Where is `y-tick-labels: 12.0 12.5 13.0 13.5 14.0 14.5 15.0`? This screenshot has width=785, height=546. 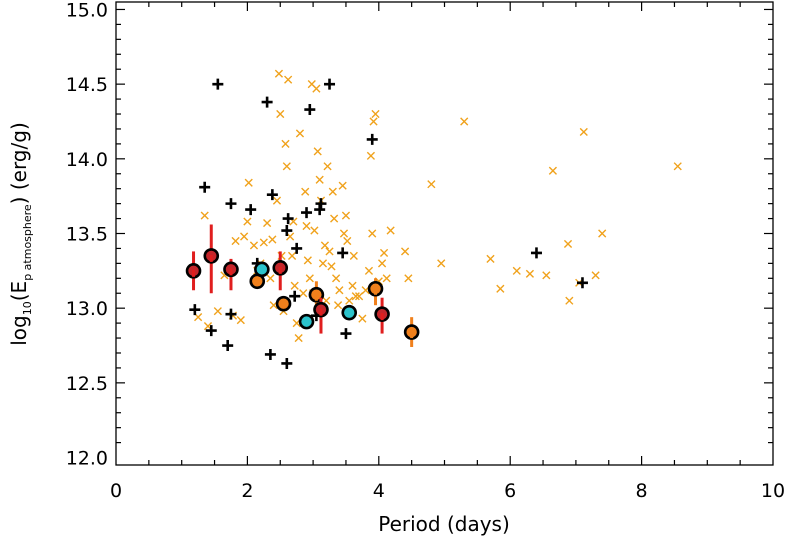 y-tick-labels: 12.0 12.5 13.0 13.5 14.0 14.5 15.0 is located at coordinates (87, 235).